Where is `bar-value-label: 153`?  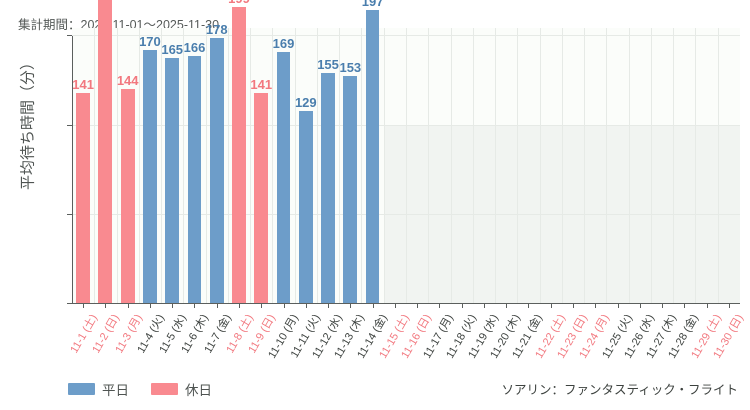 bar-value-label: 153 is located at coordinates (350, 67).